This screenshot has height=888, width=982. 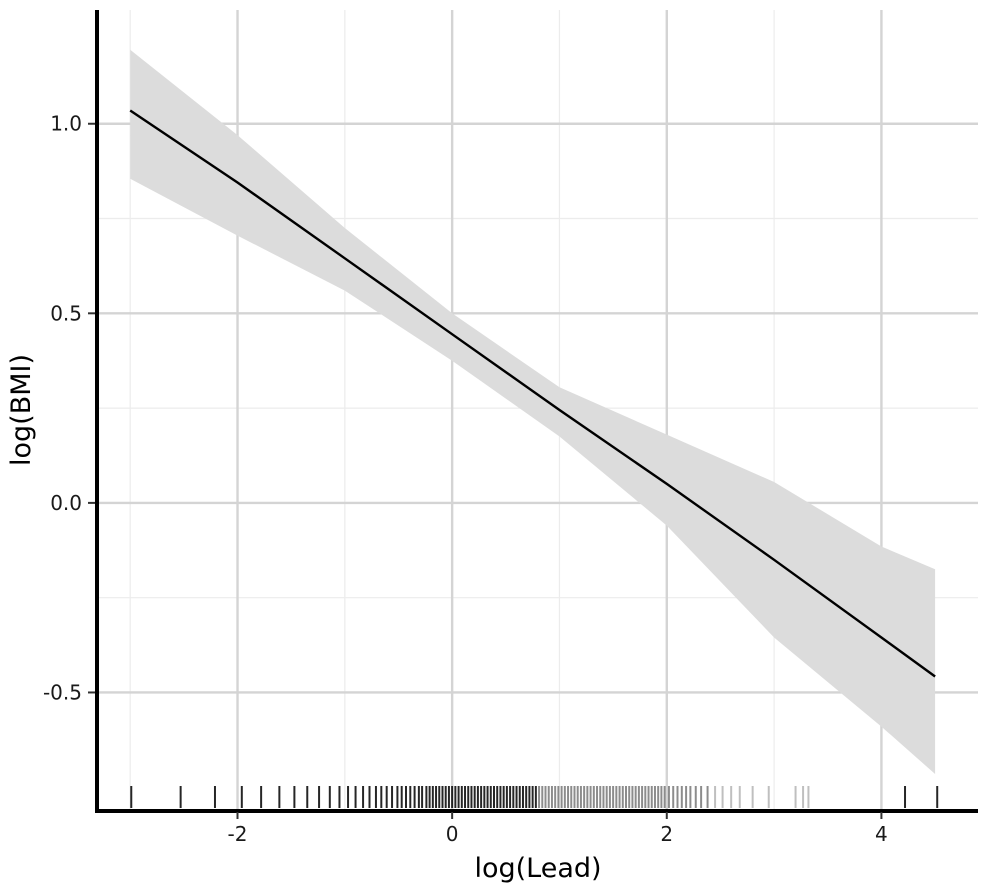 What do you see at coordinates (69, 408) in the screenshot?
I see `y-axis-ticks: -0.5 0.0 0.5 1.0` at bounding box center [69, 408].